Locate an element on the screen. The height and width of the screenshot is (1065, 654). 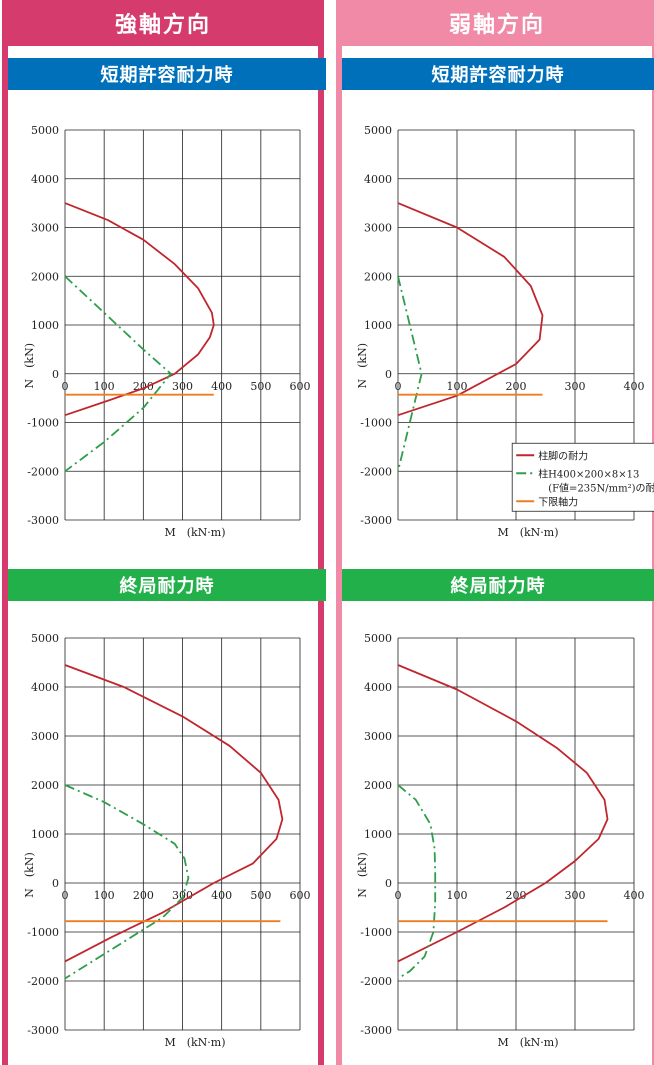
legend-label: 下限軸力 is located at coordinates (558, 501).